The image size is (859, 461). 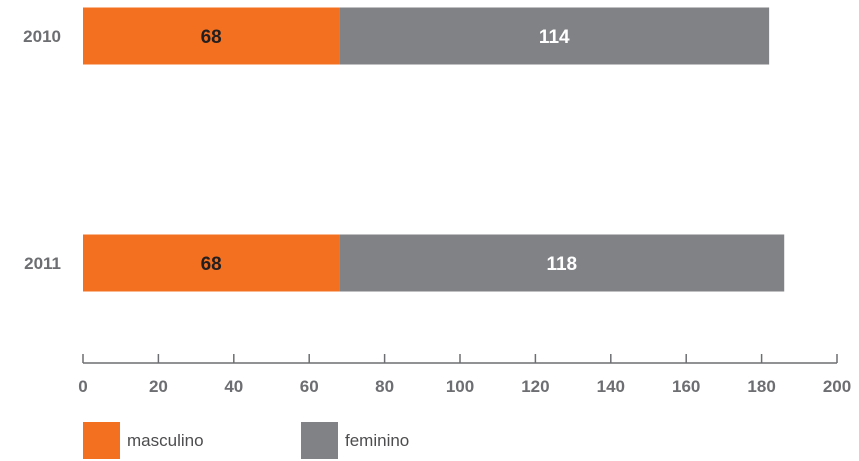 What do you see at coordinates (42, 263) in the screenshot?
I see `category-label-2011: 2011` at bounding box center [42, 263].